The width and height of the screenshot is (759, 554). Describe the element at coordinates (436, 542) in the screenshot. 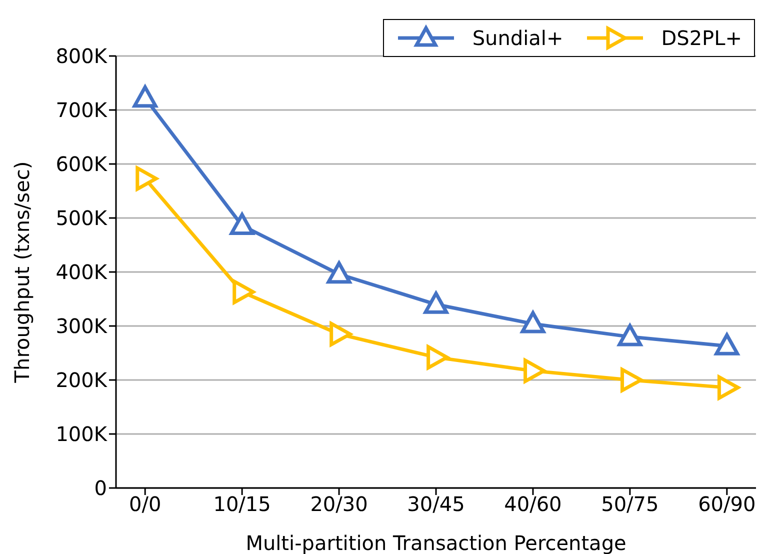

I see `x-axis-title: Multi-partition Transaction Percentage` at that location.